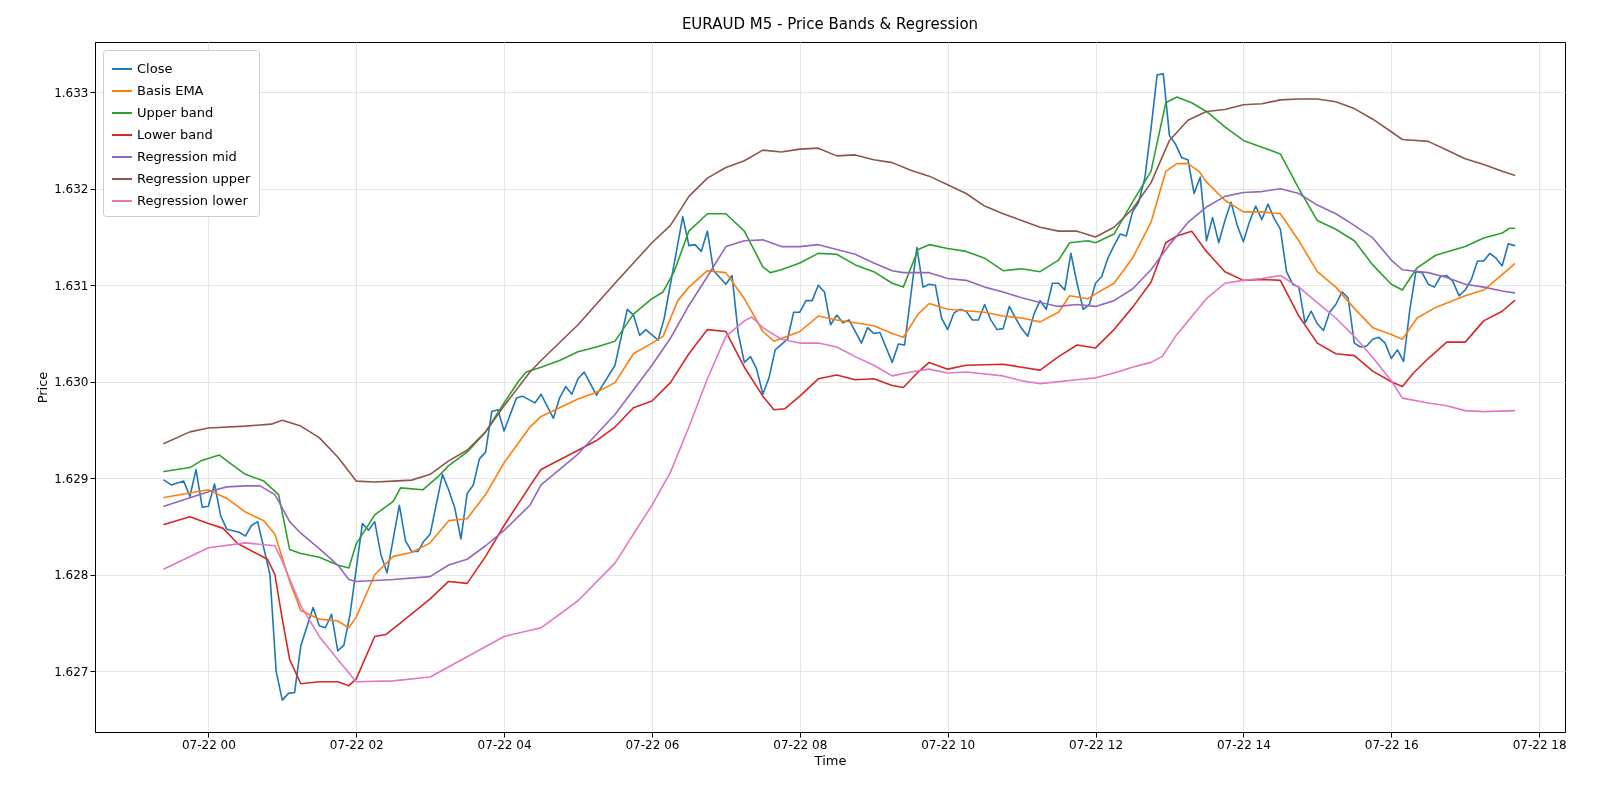 The height and width of the screenshot is (800, 1600). What do you see at coordinates (170, 90) in the screenshot?
I see `legend-label: Basis EMA` at bounding box center [170, 90].